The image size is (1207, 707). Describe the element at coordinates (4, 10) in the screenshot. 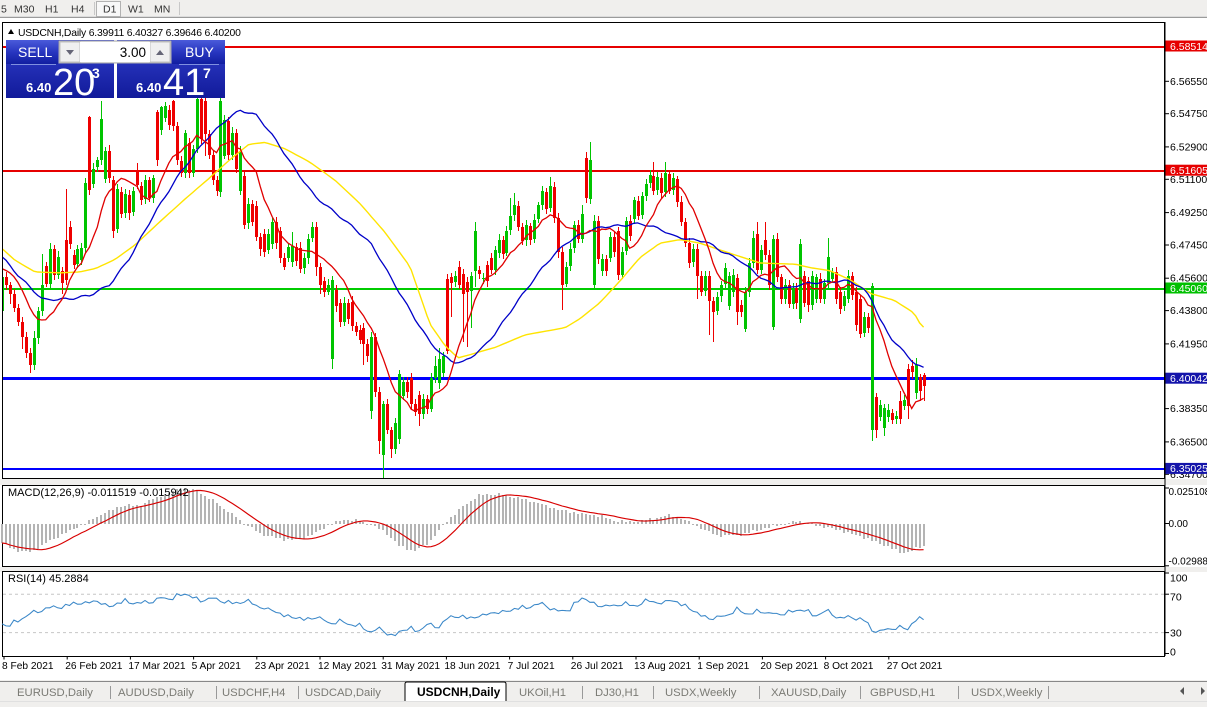

I see `svg-text: 5` at that location.